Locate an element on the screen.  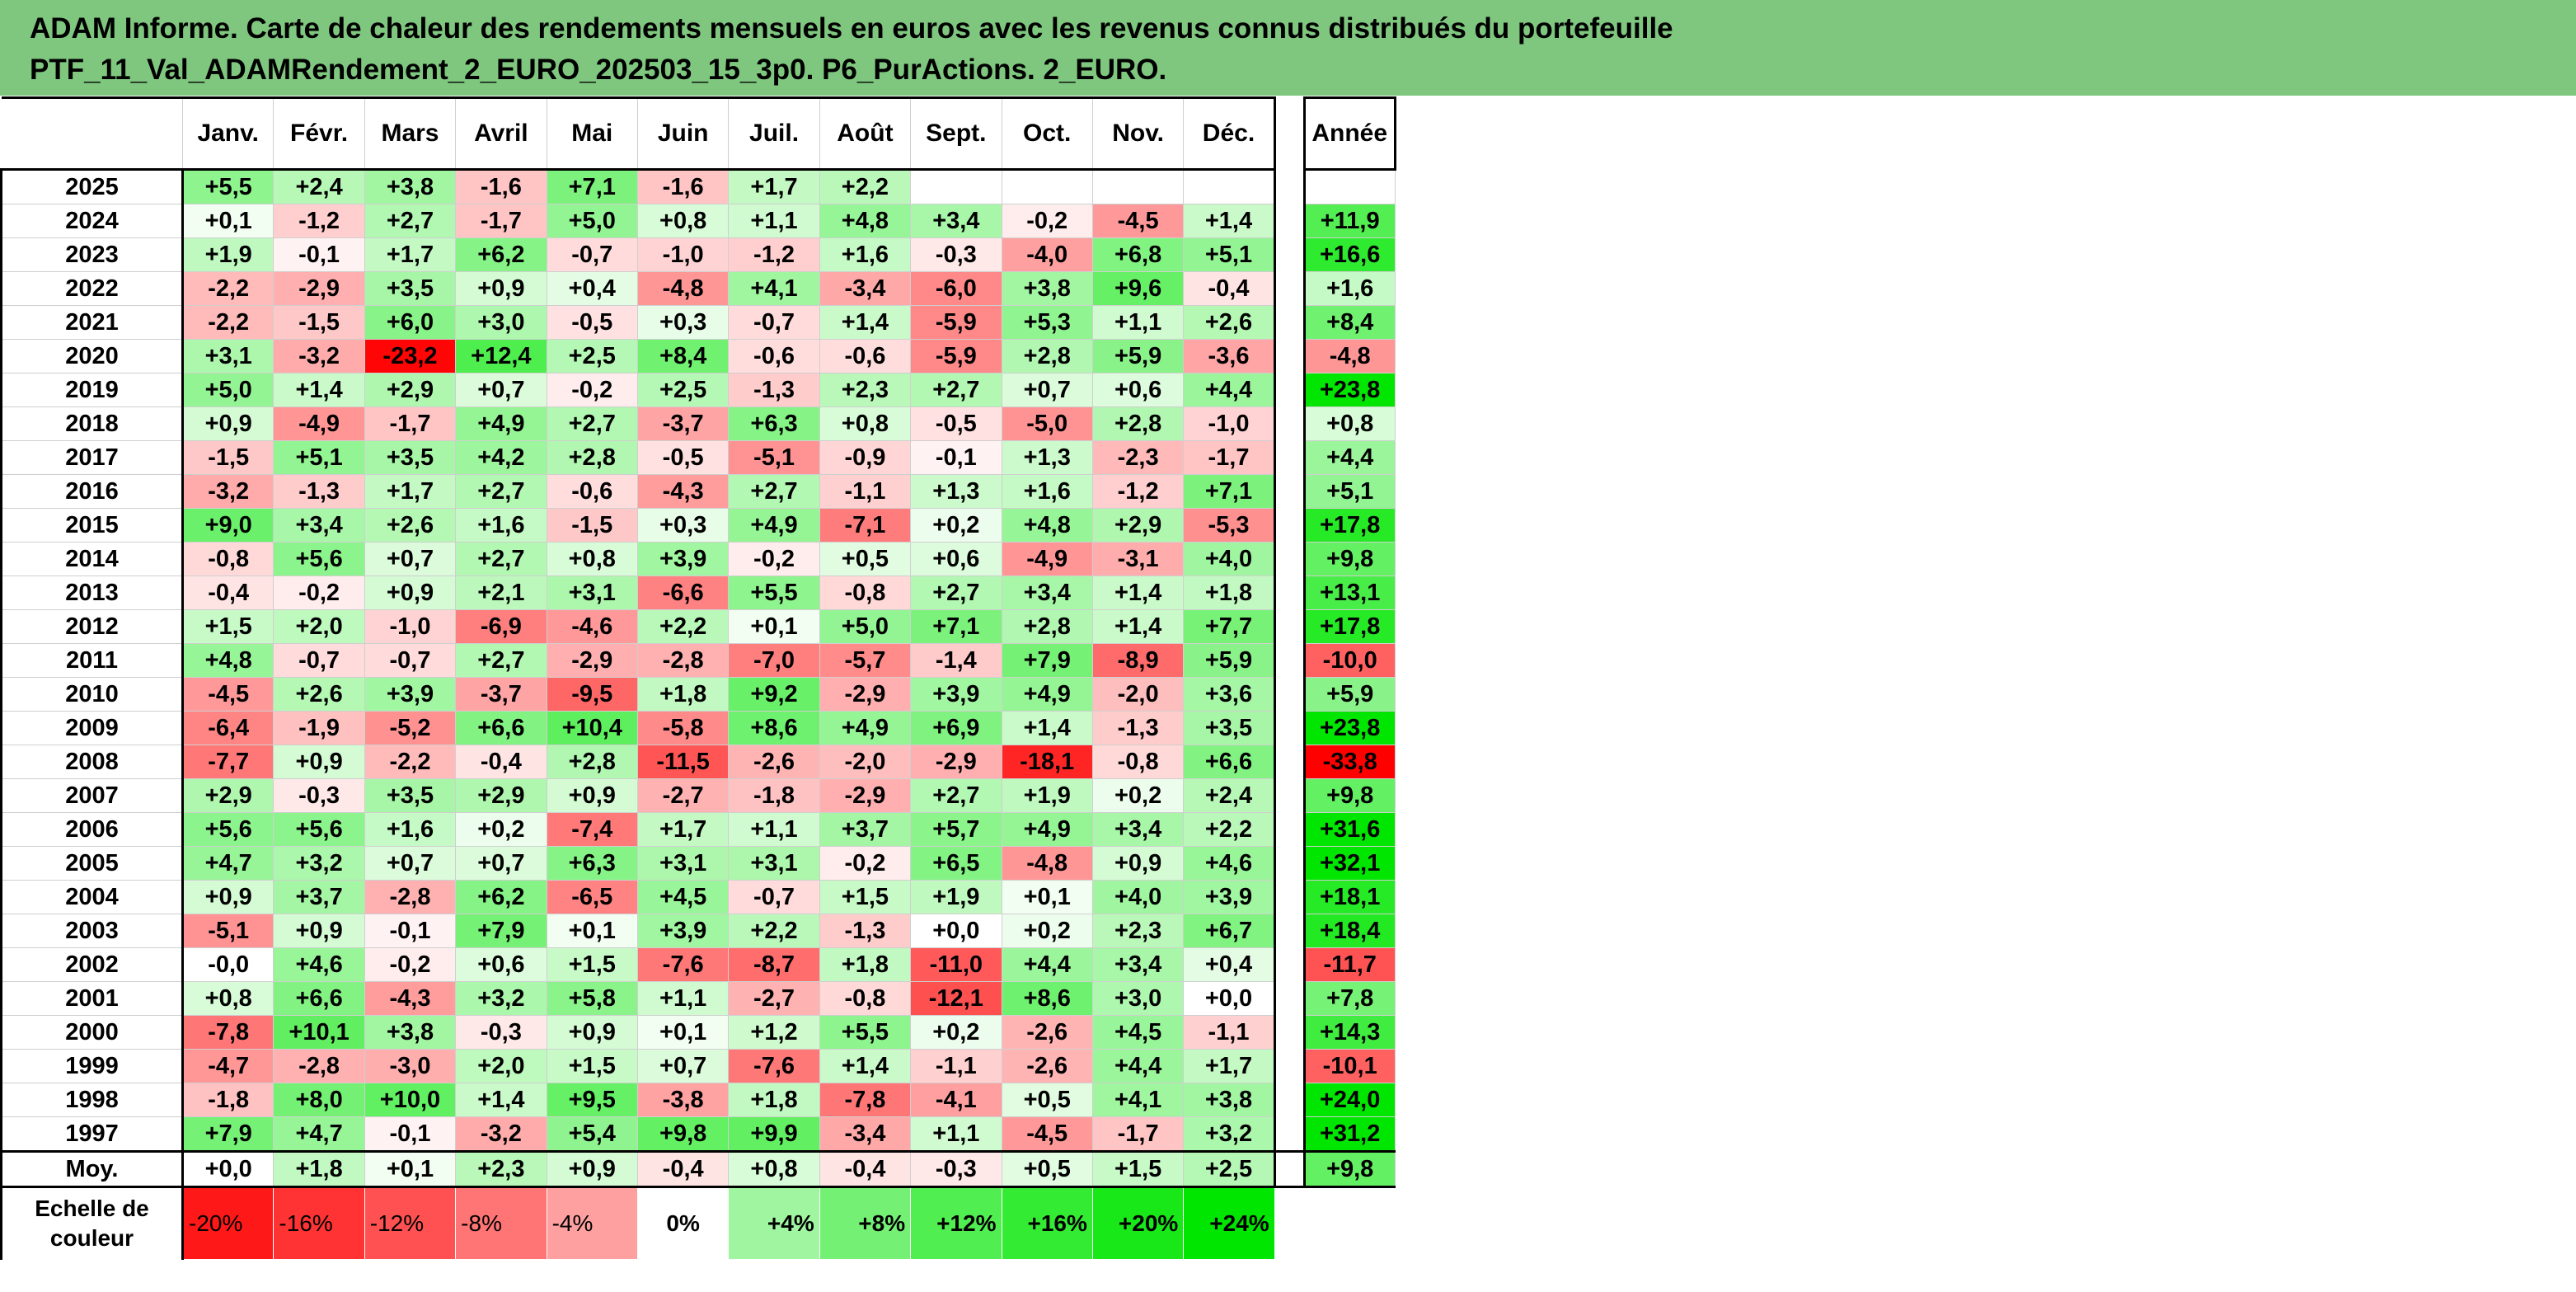
heat-cell: +3,5 is located at coordinates (411, 795).